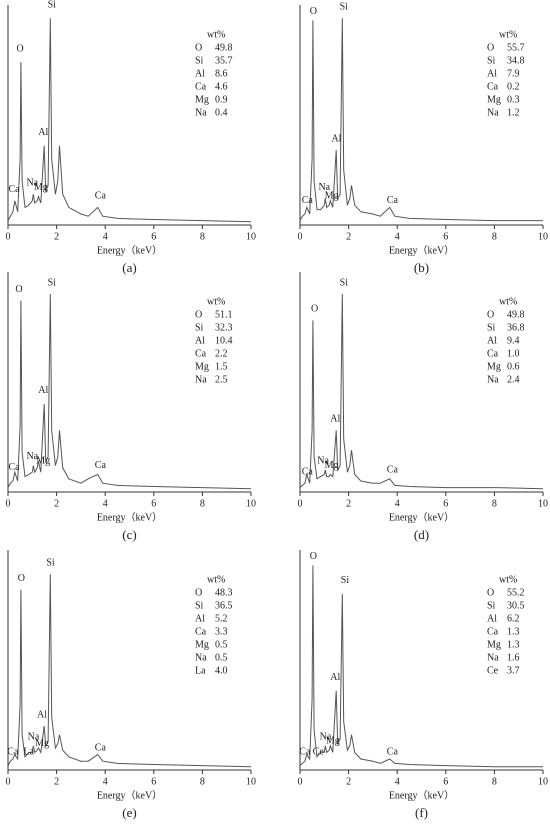  What do you see at coordinates (513, 631) in the screenshot?
I see `element-wt: 1.3` at bounding box center [513, 631].